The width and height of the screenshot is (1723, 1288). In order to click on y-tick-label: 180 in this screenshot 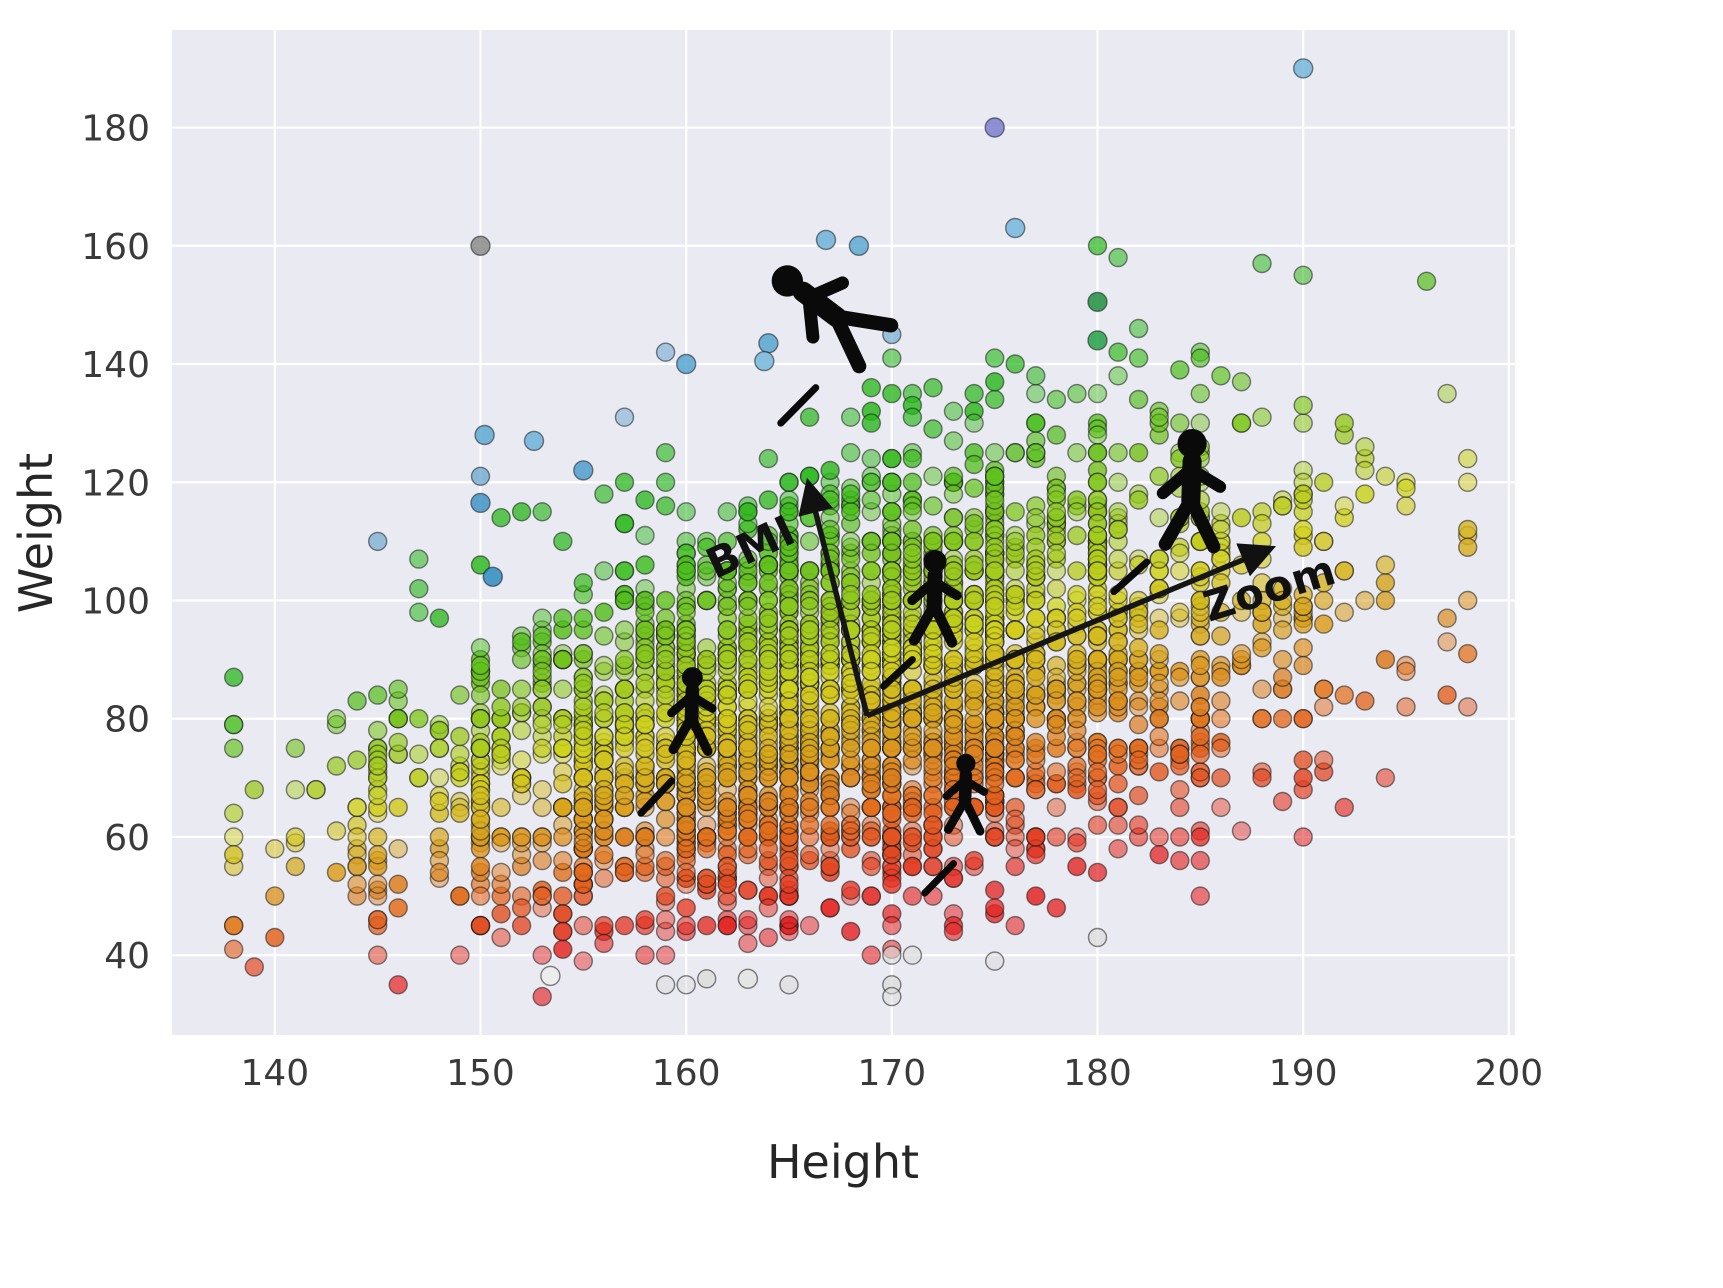, I will do `click(115, 129)`.